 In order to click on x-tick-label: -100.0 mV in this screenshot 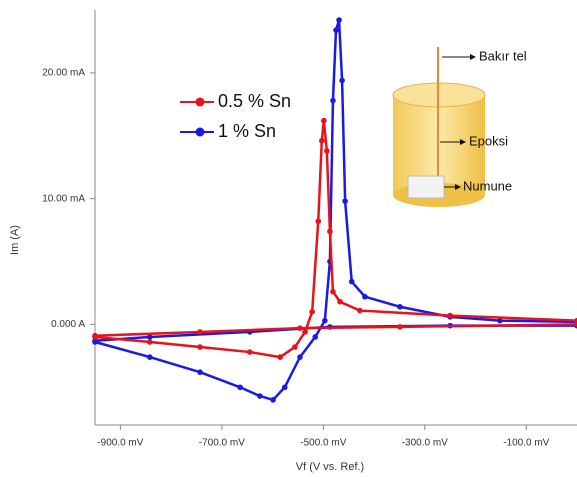, I will do `click(526, 443)`.